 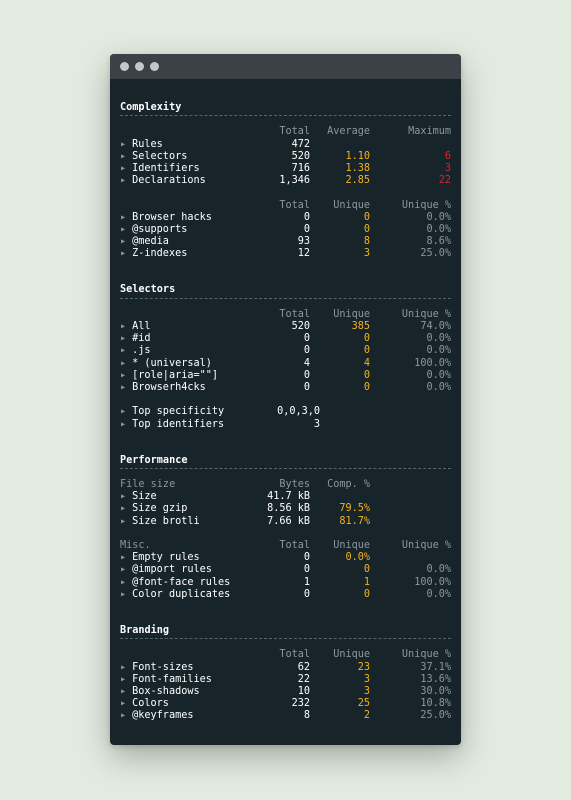 What do you see at coordinates (351, 655) in the screenshot?
I see `header-unique: Unique` at bounding box center [351, 655].